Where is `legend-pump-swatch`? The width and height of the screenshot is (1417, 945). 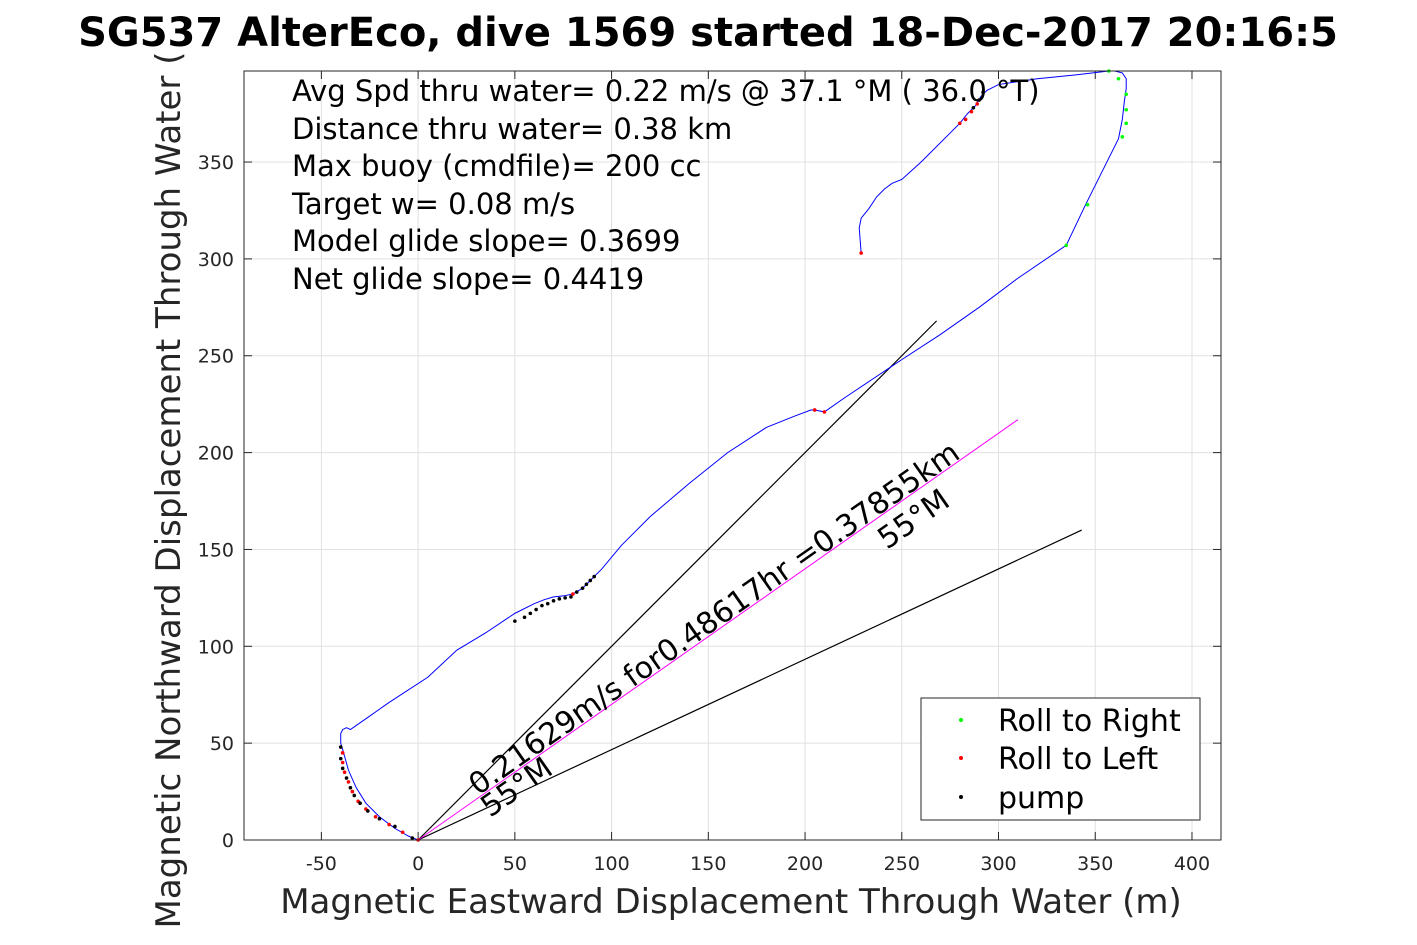 legend-pump-swatch is located at coordinates (961, 797).